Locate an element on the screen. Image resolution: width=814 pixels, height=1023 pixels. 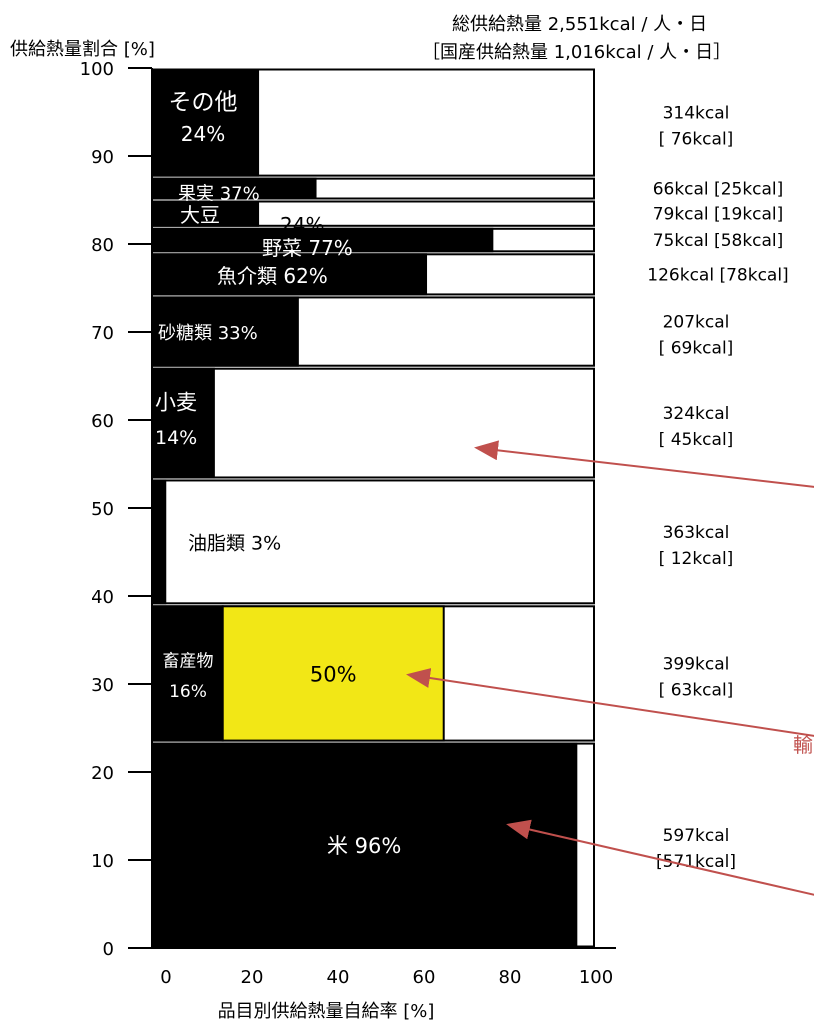
item-米-domestic-bar is located at coordinates (364, 845).